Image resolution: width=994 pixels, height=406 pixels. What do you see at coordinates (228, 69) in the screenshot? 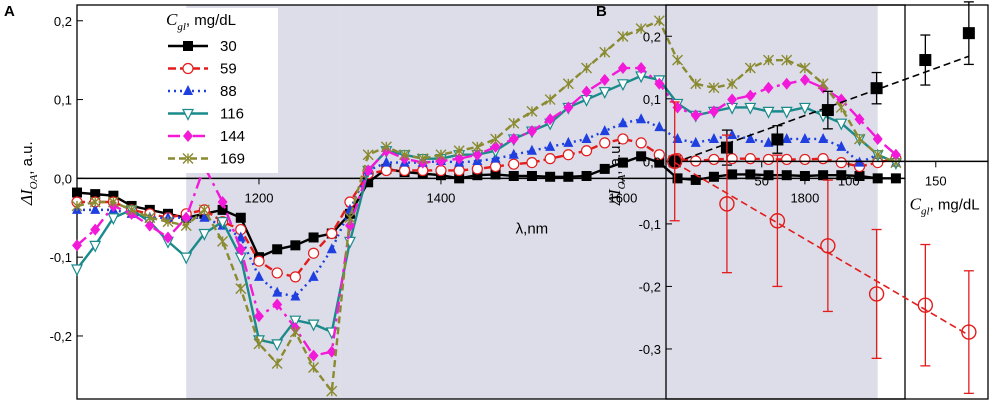
I see `legend-label: 59` at bounding box center [228, 69].